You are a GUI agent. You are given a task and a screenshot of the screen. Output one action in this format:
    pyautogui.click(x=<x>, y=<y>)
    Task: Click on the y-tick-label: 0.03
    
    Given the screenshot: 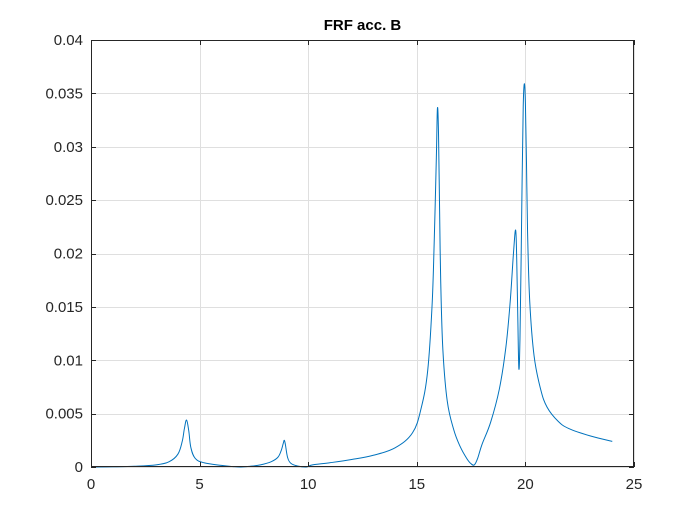 What is the action you would take?
    pyautogui.click(x=68, y=147)
    